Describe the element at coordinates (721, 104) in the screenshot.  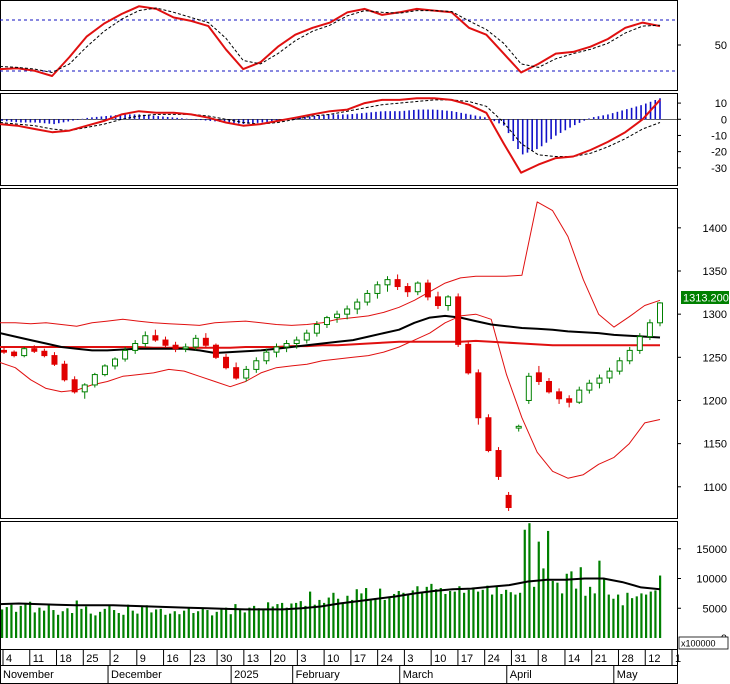
I see `macd-axis-tick-label: 10` at that location.